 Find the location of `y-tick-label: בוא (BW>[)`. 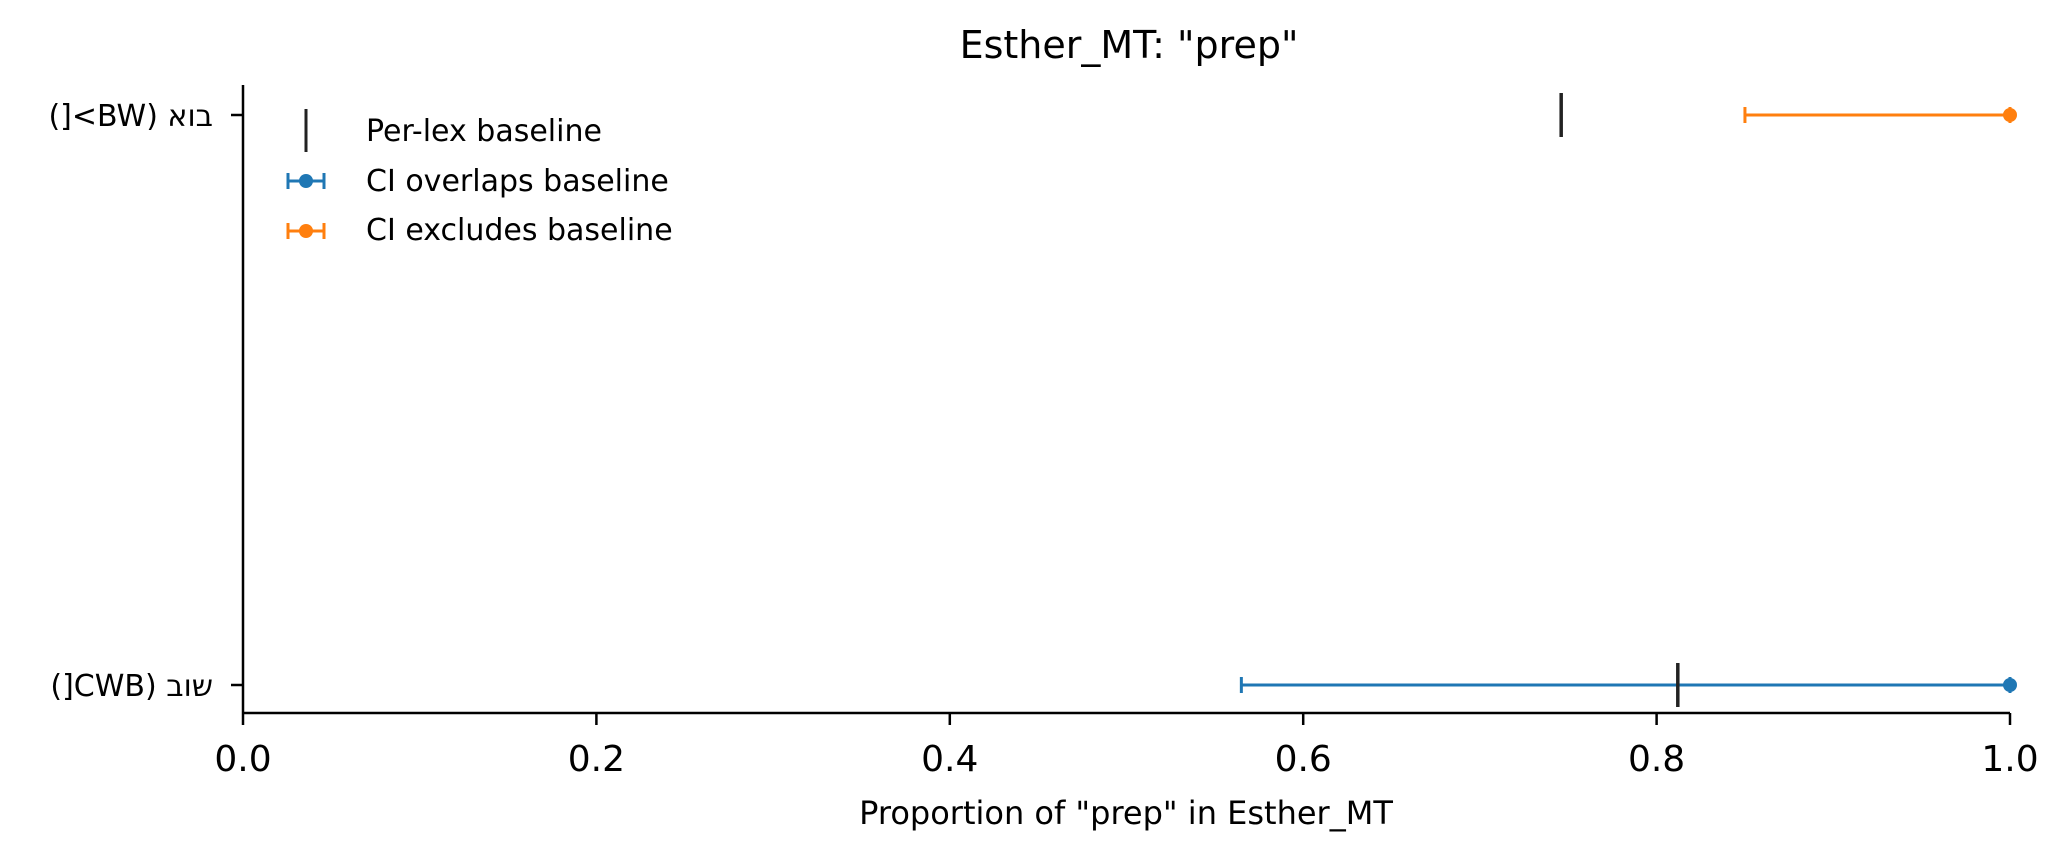

y-tick-label: בוא (BW>[) is located at coordinates (130, 116).